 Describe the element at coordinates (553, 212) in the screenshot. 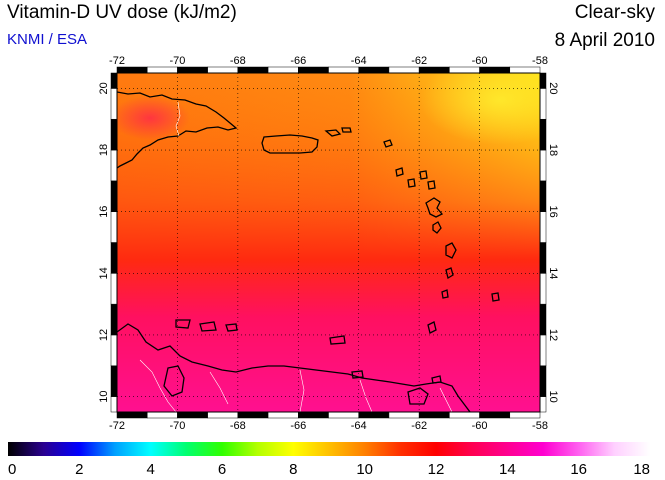

I see `latitude-label-right: 16` at that location.